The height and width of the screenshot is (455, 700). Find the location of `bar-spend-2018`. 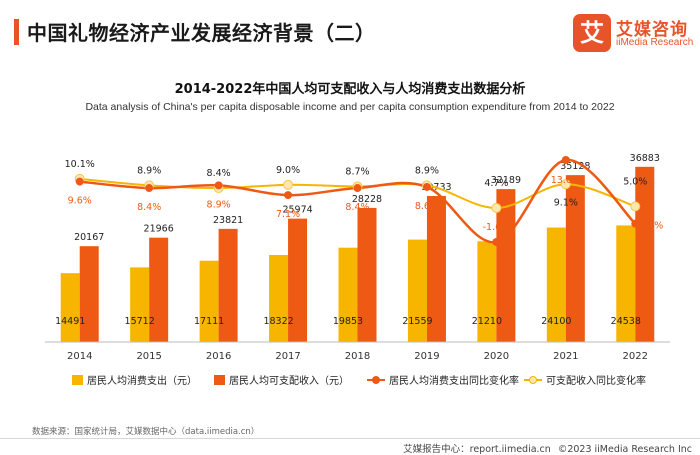

bar-spend-2018 is located at coordinates (348, 294).